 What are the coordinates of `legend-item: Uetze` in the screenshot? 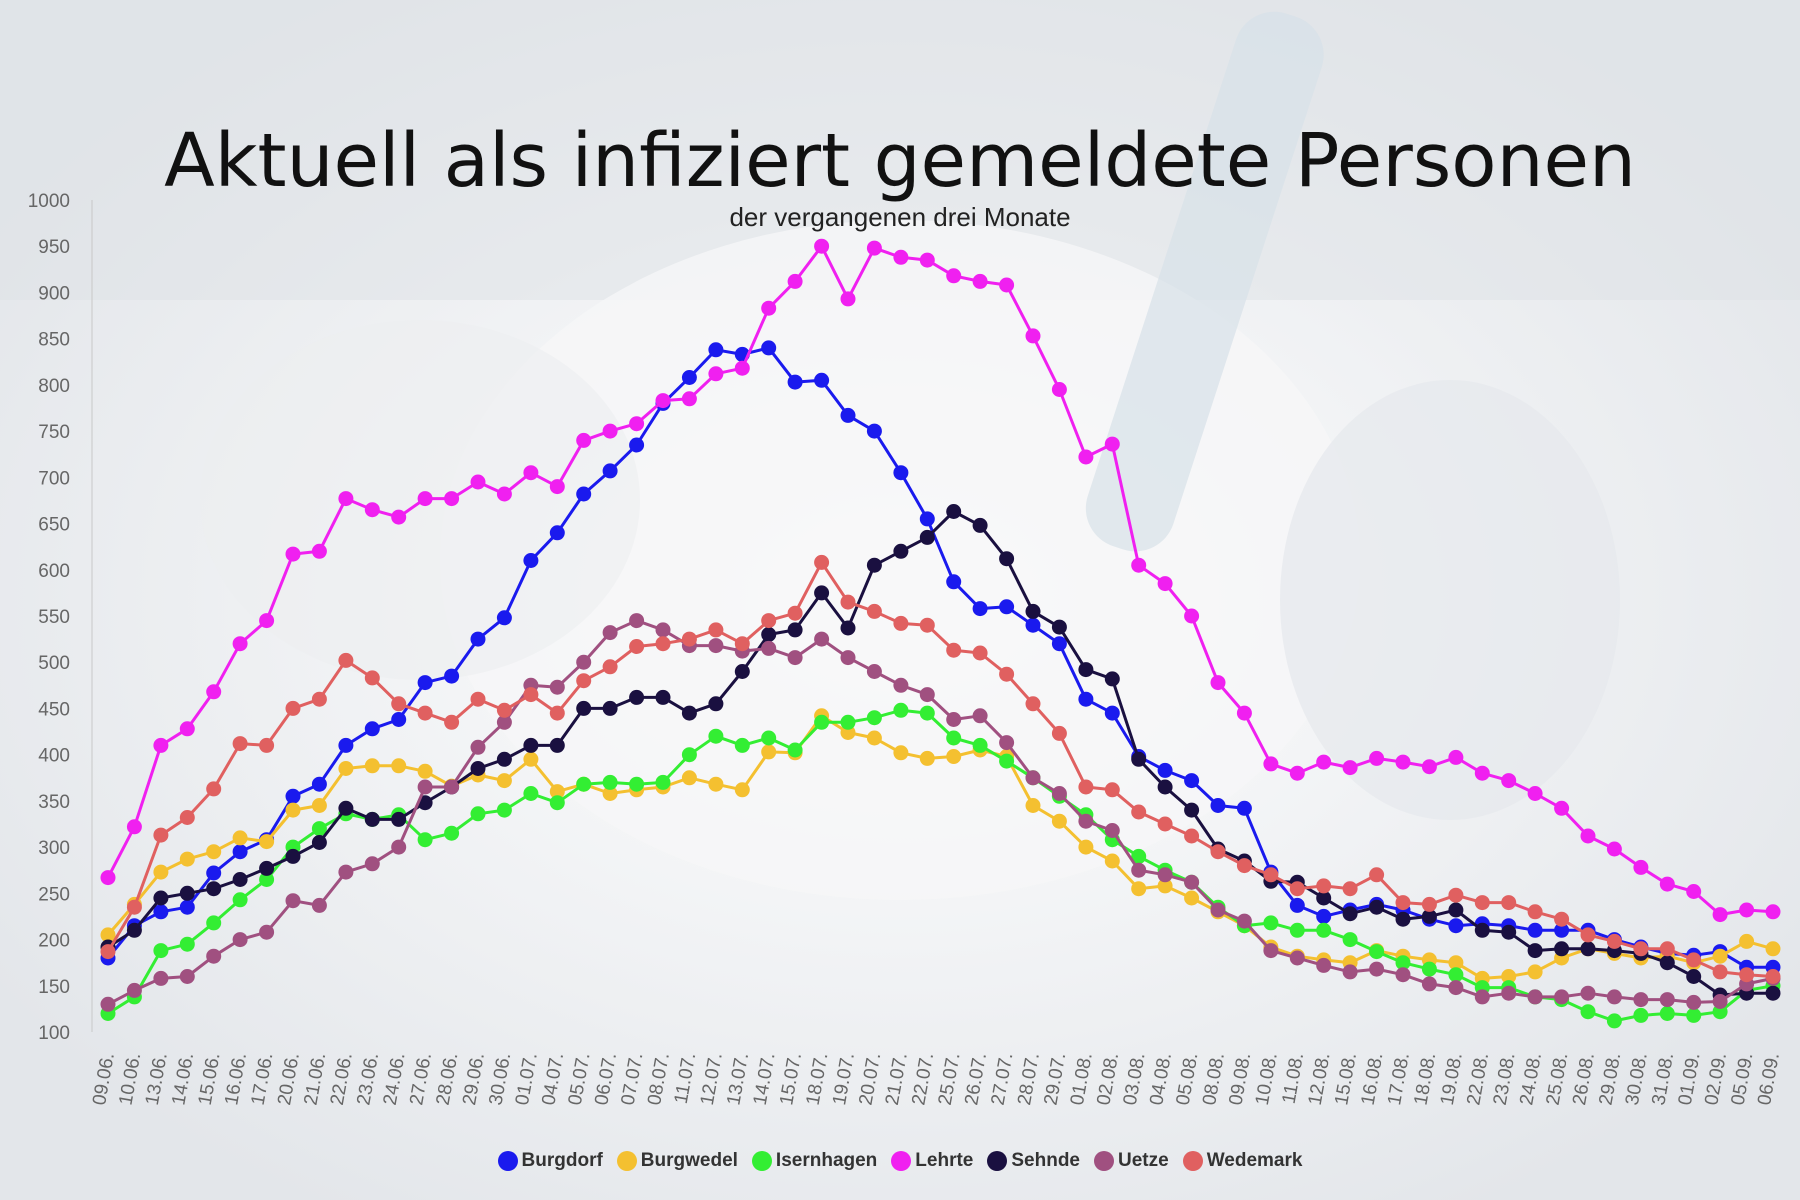 It's located at (1131, 1161).